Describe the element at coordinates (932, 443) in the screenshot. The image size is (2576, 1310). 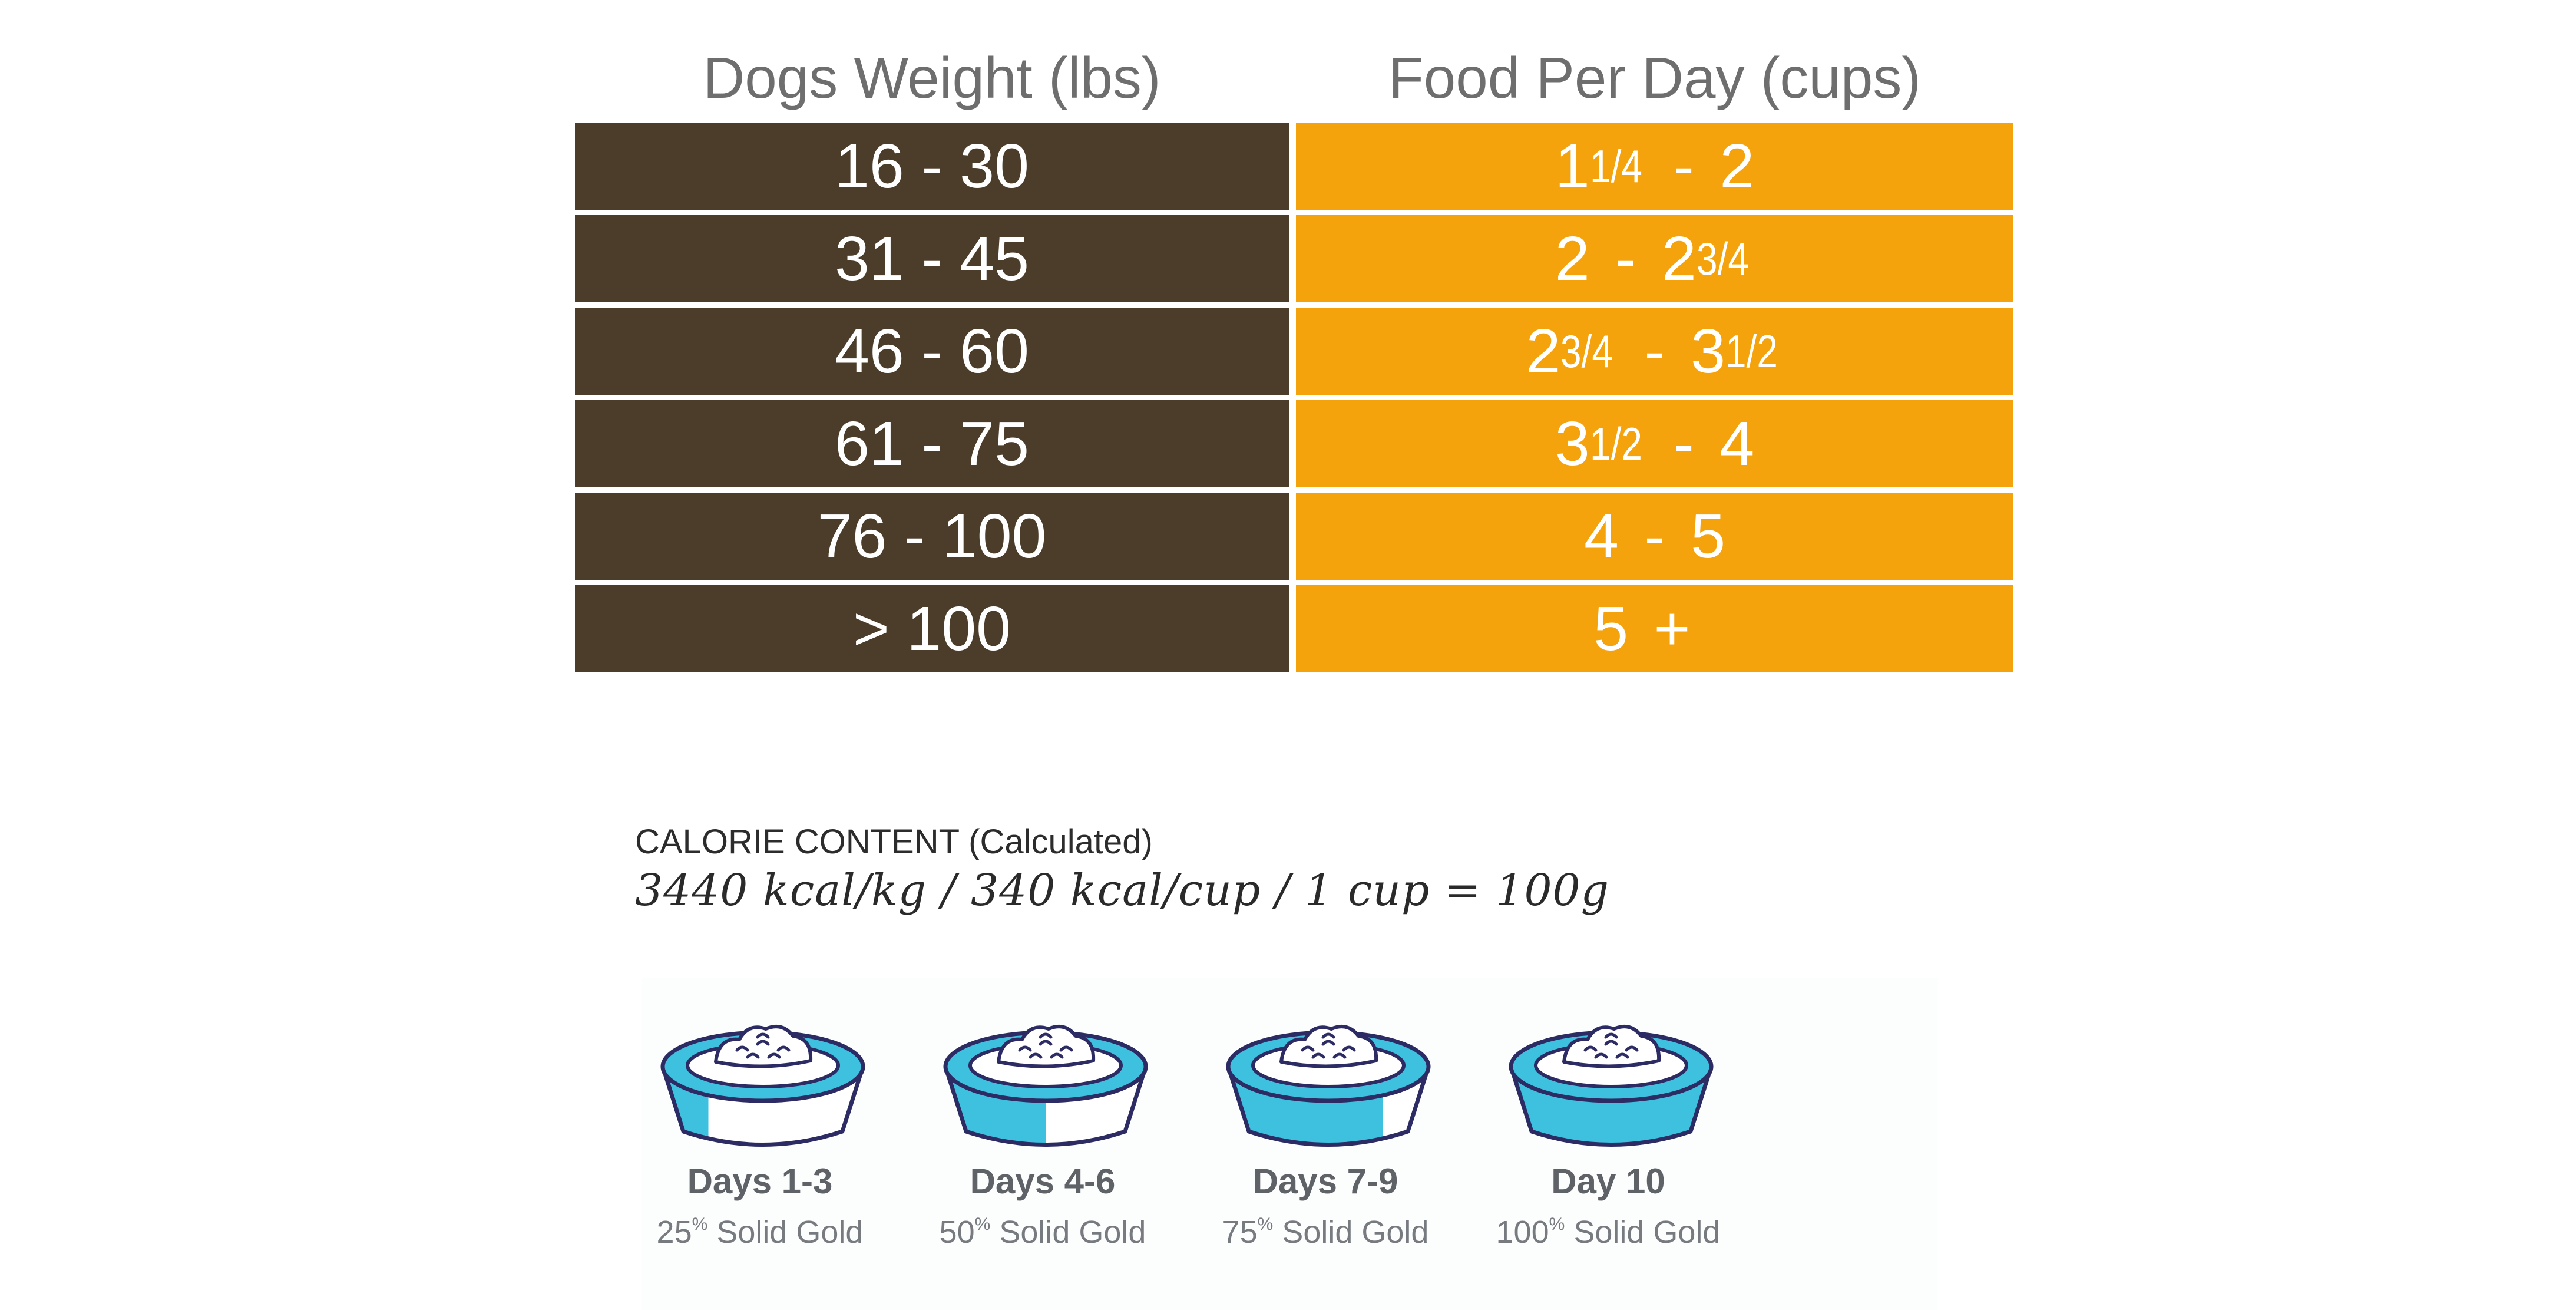
I see `weight-cell: 61 - 75` at that location.